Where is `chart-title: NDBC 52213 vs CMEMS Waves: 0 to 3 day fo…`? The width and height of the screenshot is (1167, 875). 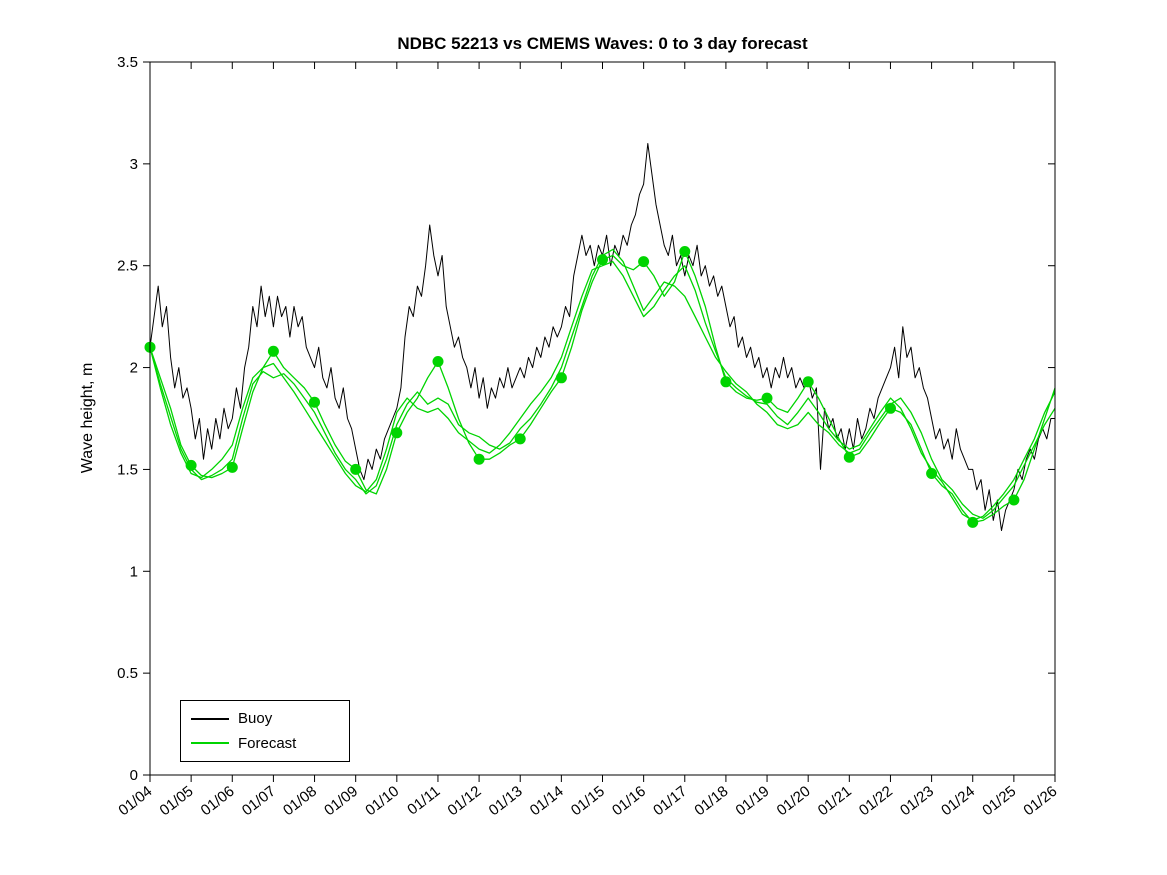
chart-title: NDBC 52213 vs CMEMS Waves: 0 to 3 day fo… is located at coordinates (602, 43).